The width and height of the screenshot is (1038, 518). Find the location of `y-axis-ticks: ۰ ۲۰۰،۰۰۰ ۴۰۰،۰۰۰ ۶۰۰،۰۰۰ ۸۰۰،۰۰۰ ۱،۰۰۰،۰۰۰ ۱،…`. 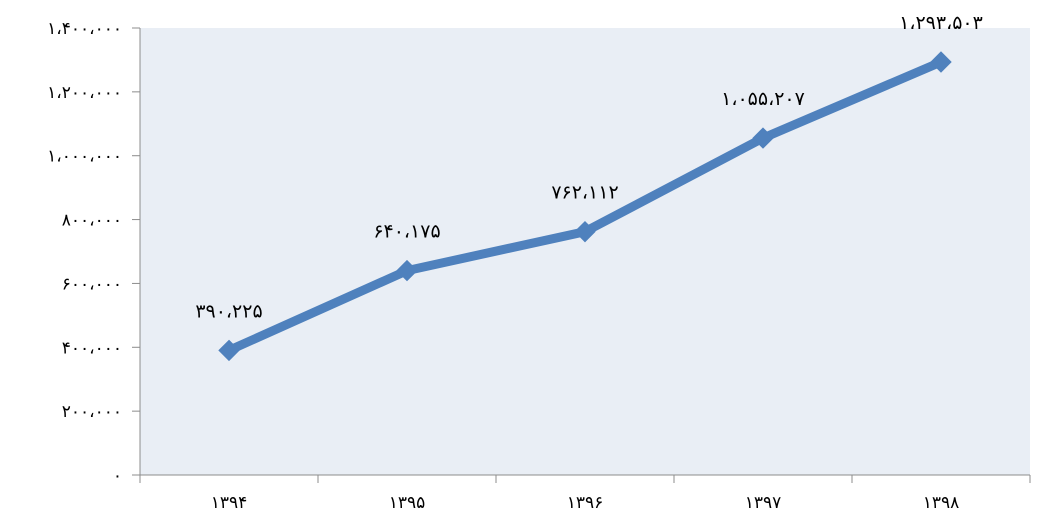

y-axis-ticks: ۰ ۲۰۰،۰۰۰ ۴۰۰،۰۰۰ ۶۰۰،۰۰۰ ۸۰۰،۰۰۰ ۱،۰۰۰،۰۰۰ ۱،… is located at coordinates (93, 252).